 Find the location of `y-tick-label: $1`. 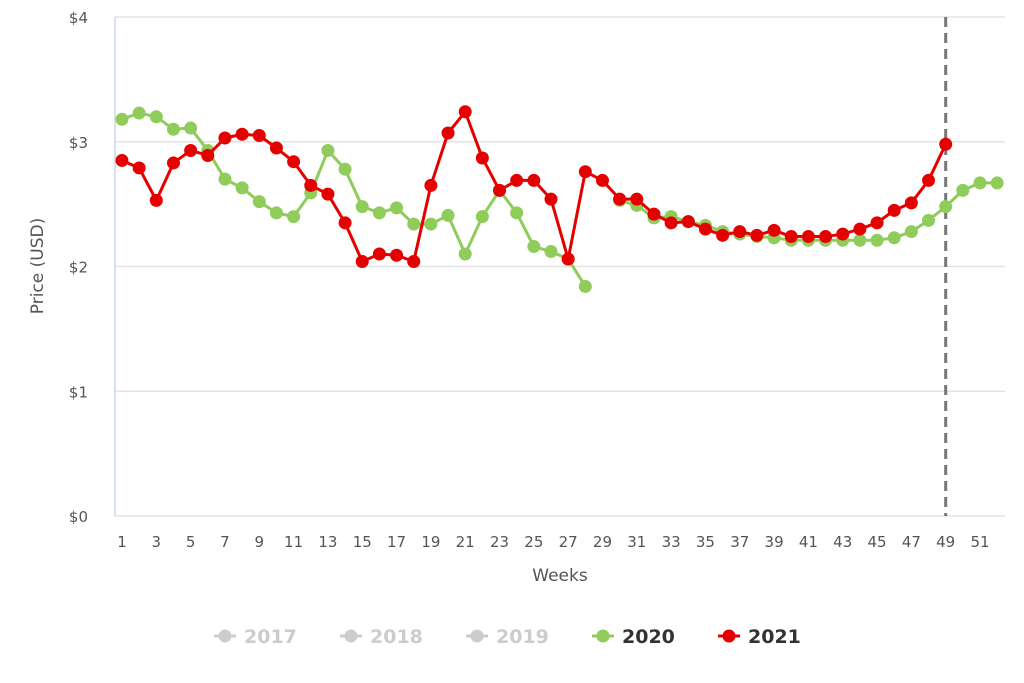

y-tick-label: $1 is located at coordinates (78, 392).